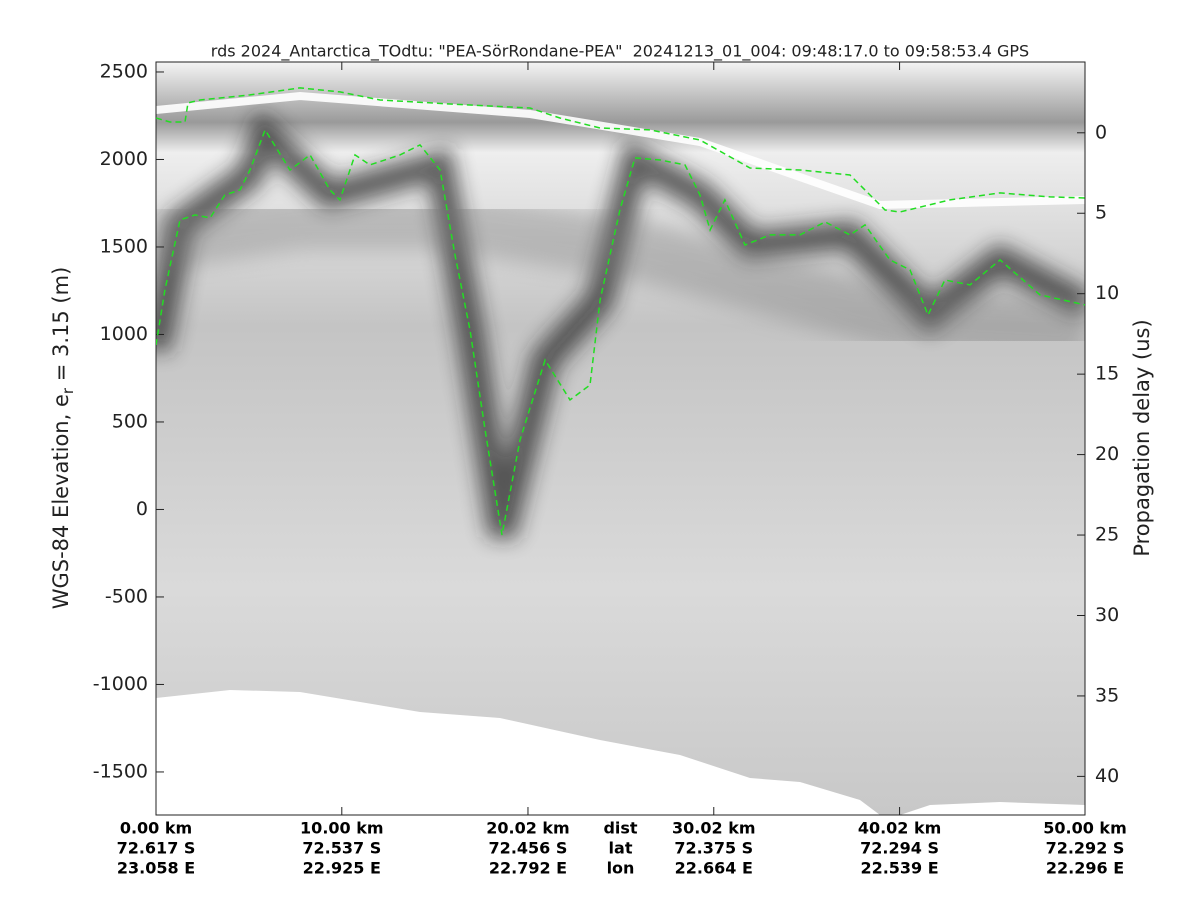 This screenshot has width=1200, height=900. Describe the element at coordinates (1107, 695) in the screenshot. I see `y2-tick-label: 35` at that location.